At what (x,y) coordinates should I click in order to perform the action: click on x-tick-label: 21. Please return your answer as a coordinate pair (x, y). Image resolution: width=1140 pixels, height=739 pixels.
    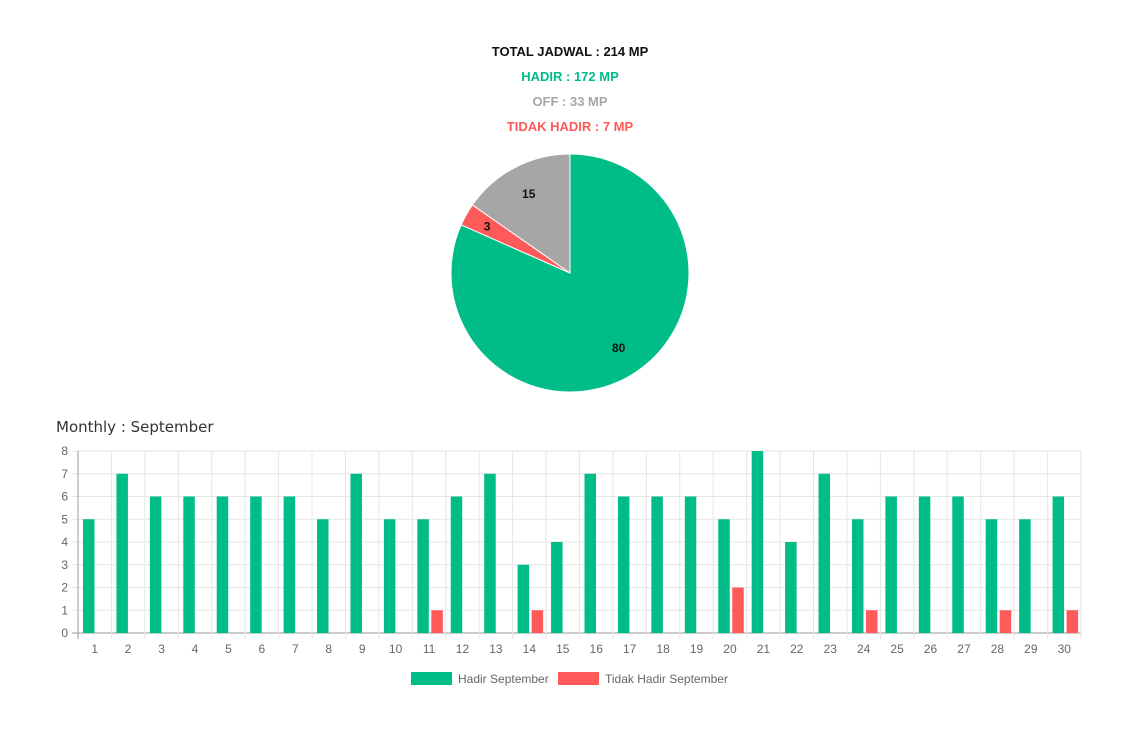
    Looking at the image, I should click on (764, 649).